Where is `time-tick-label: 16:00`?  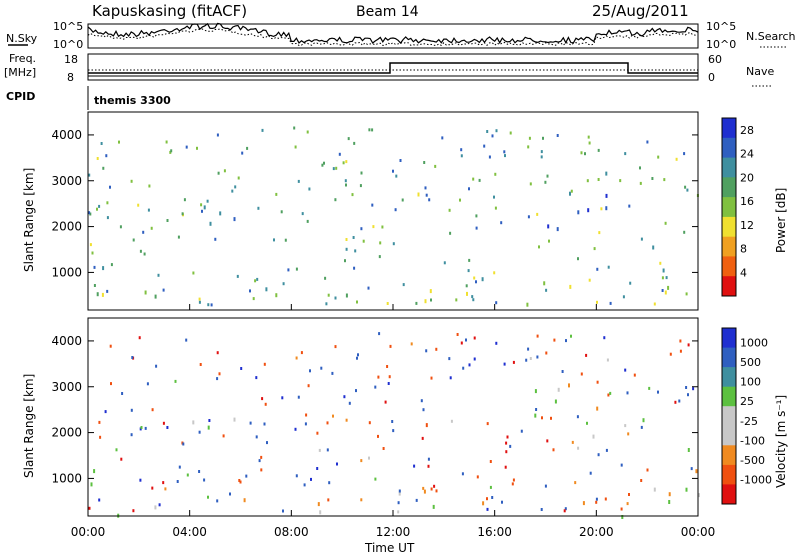 time-tick-label: 16:00 is located at coordinates (494, 532).